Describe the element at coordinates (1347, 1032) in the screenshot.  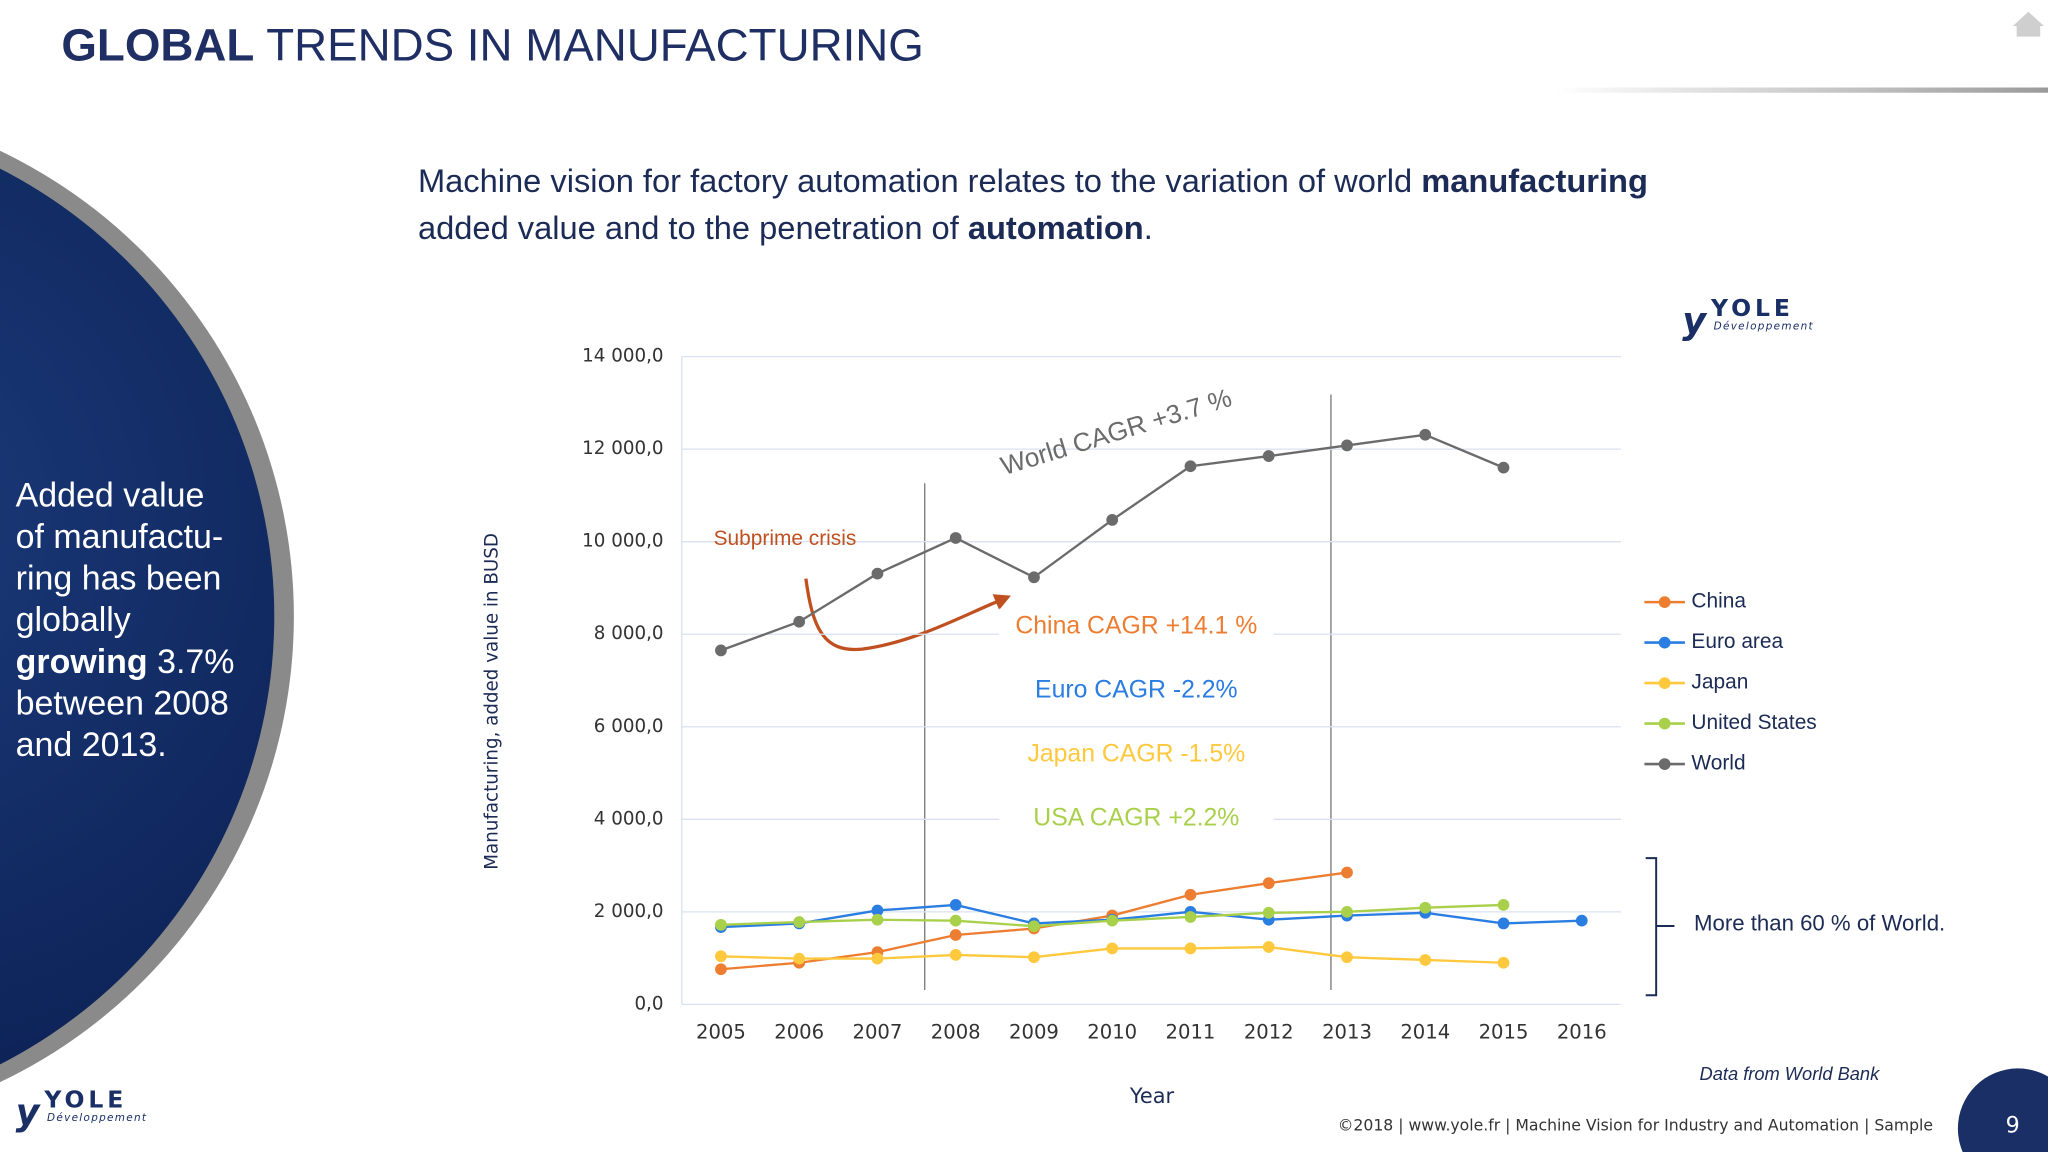
I see `x-tick-label: 2013` at that location.